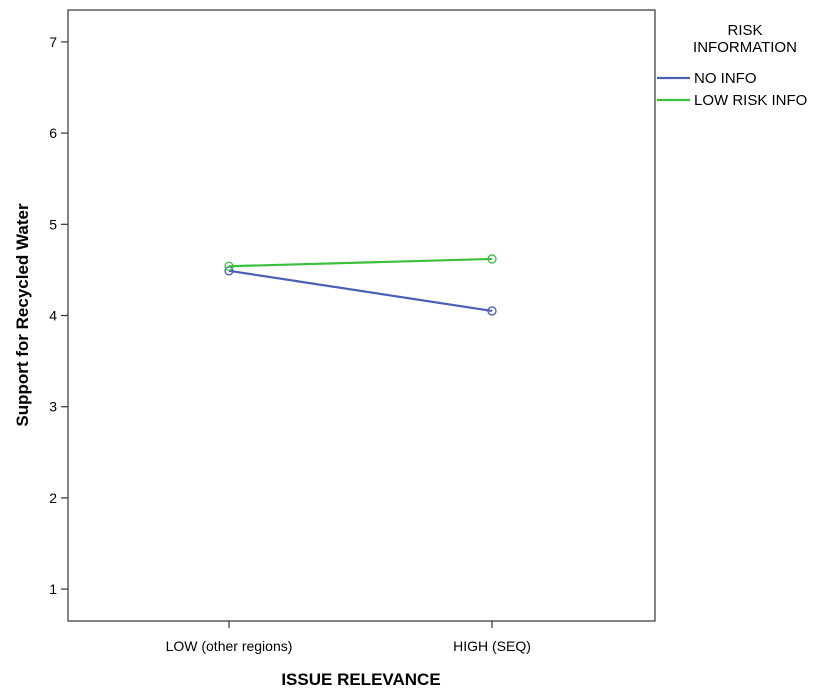  I want to click on y-tick-label: 6, so click(53, 133).